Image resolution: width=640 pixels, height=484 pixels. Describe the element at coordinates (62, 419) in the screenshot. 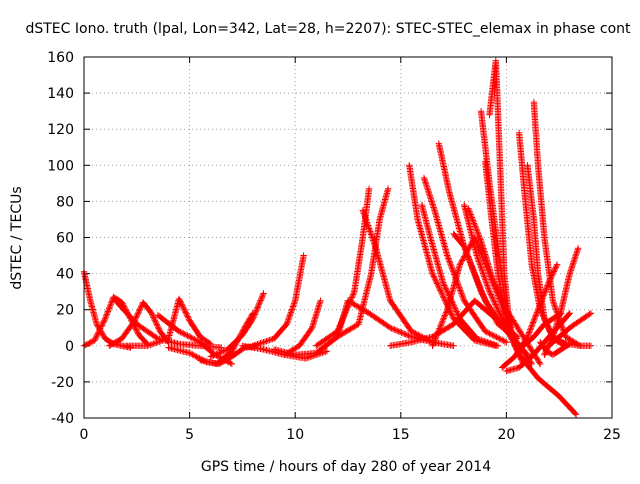

I see `y-tick-label: -40` at that location.